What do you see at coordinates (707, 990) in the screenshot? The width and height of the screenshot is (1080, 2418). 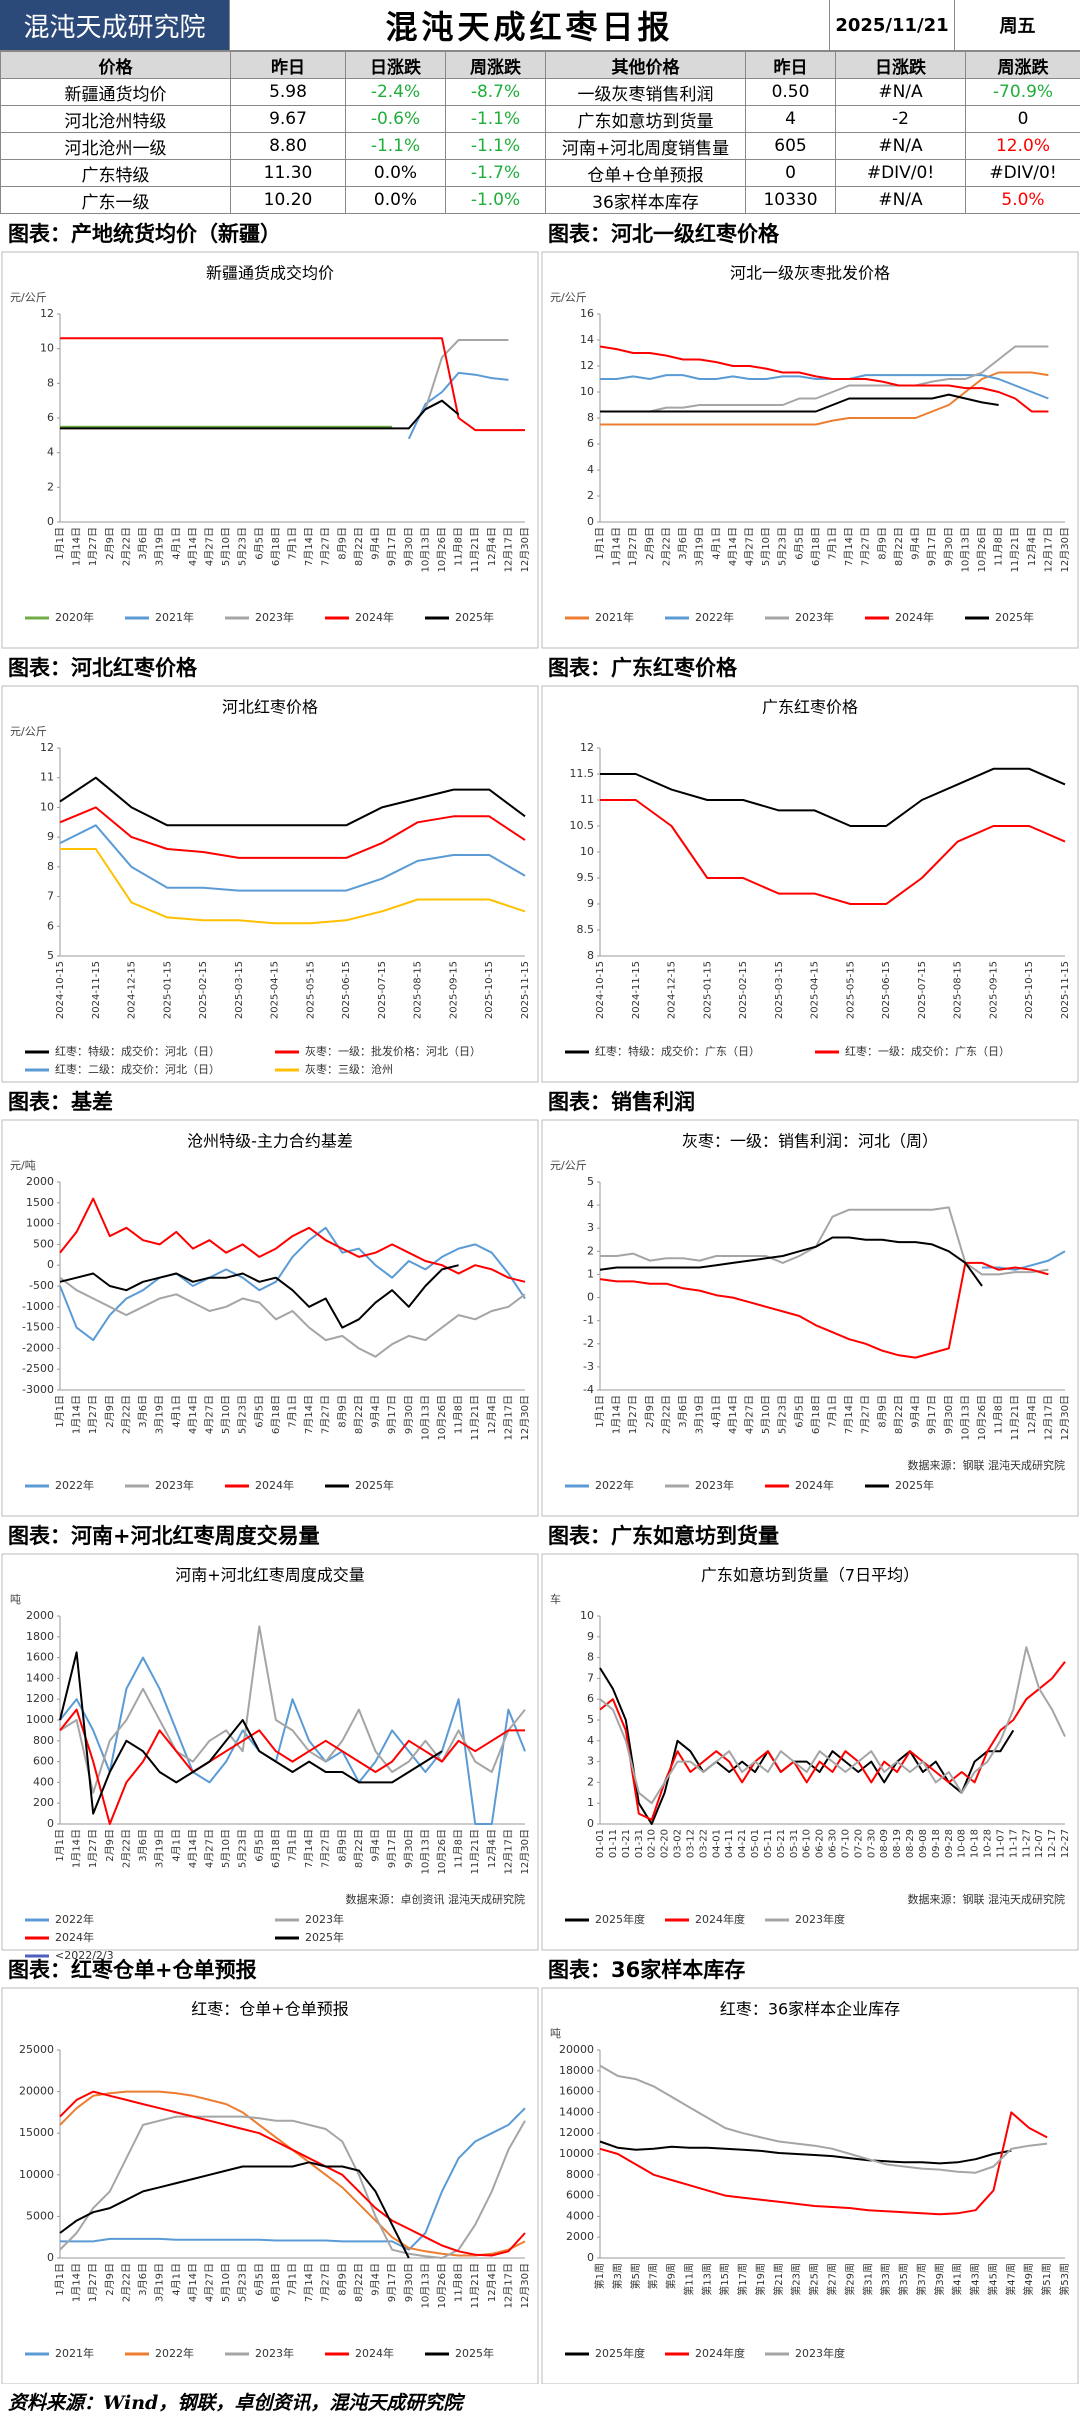 I see `x-tick-label: 2025-01-15` at bounding box center [707, 990].